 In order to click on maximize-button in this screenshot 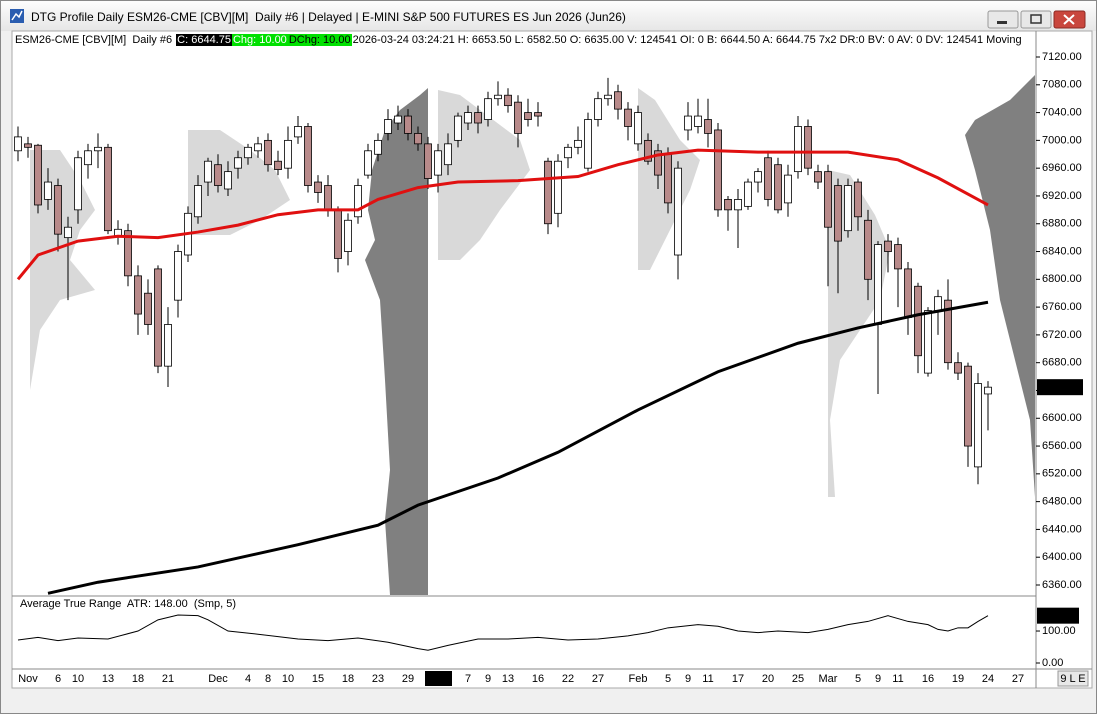, I will do `click(1036, 19)`.